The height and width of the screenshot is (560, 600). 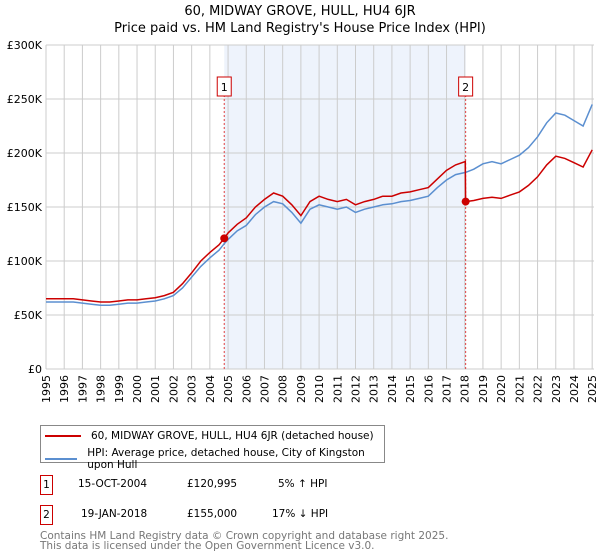 What do you see at coordinates (556, 389) in the screenshot?
I see `x-tick-label: 2023` at bounding box center [556, 389].